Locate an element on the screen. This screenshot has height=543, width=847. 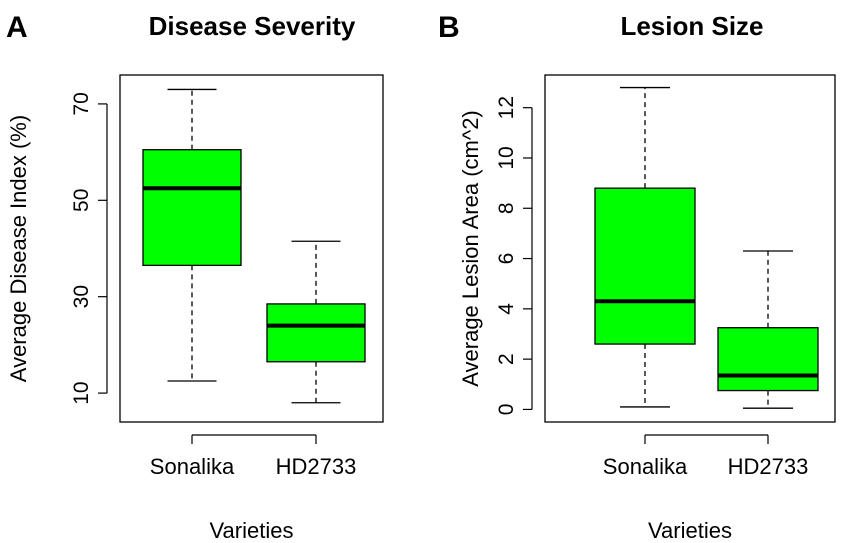
panel-letter: B is located at coordinates (449, 27).